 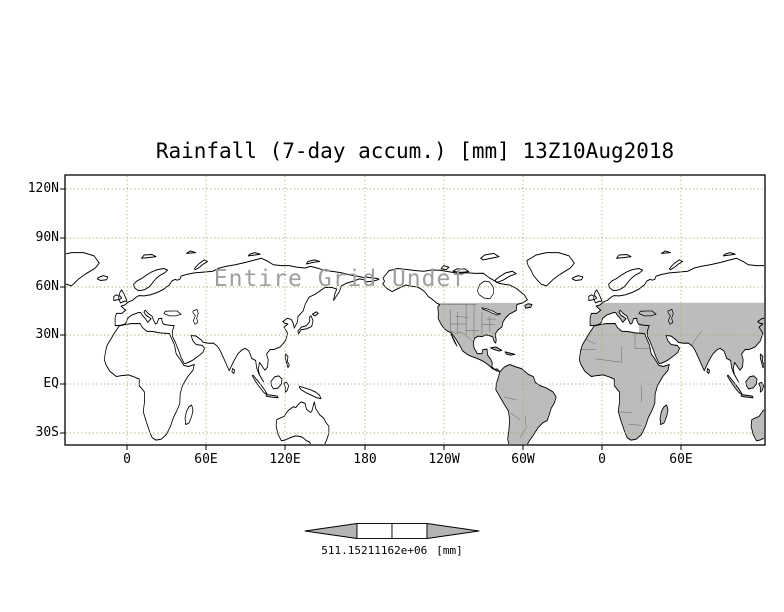 I want to click on y-axis-label-30s: 30S, so click(x=47, y=432).